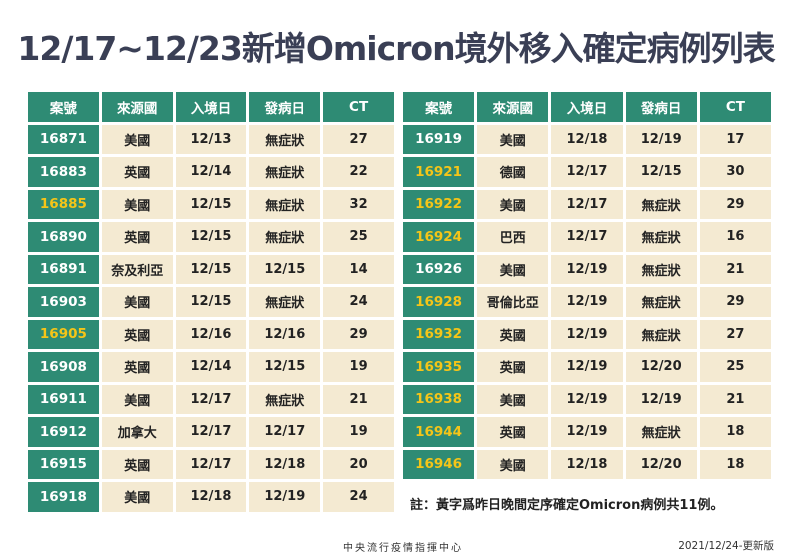 Image resolution: width=792 pixels, height=560 pixels. I want to click on case-id-cell: 16915, so click(63, 464).